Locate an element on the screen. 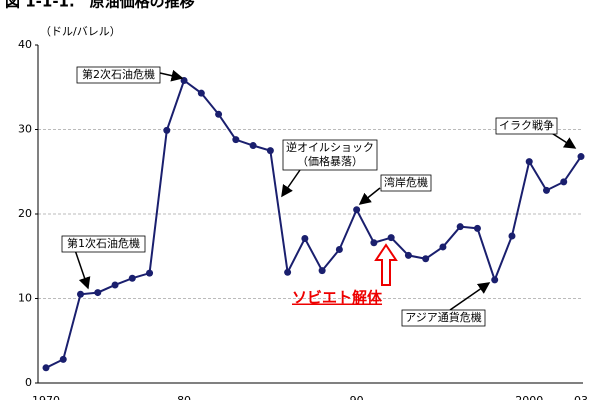  annotation-text: アジア通貨危機 is located at coordinates (443, 317).